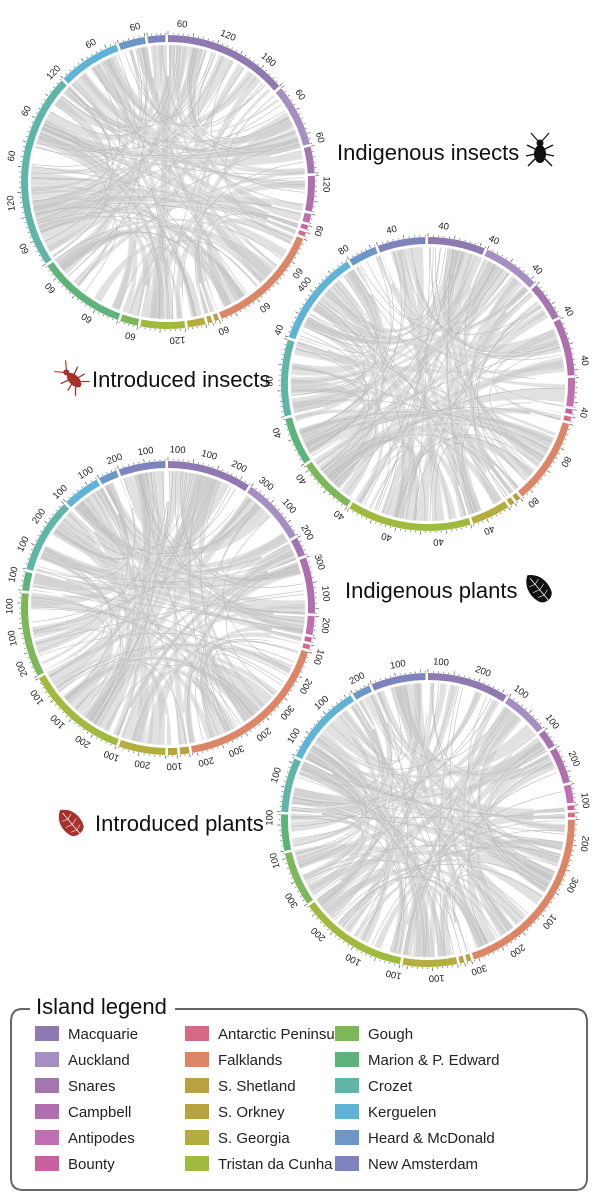 This screenshot has height=1200, width=598. I want to click on tick-label: 180, so click(268, 60).